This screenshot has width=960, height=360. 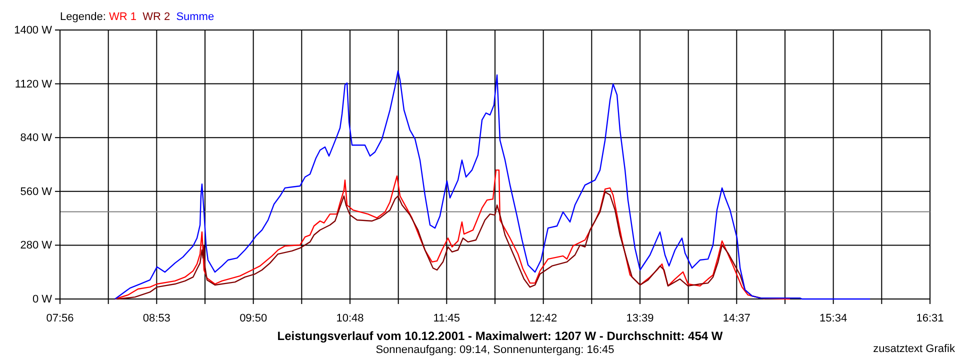 I want to click on x-tick-label: 14:37, so click(x=736, y=318).